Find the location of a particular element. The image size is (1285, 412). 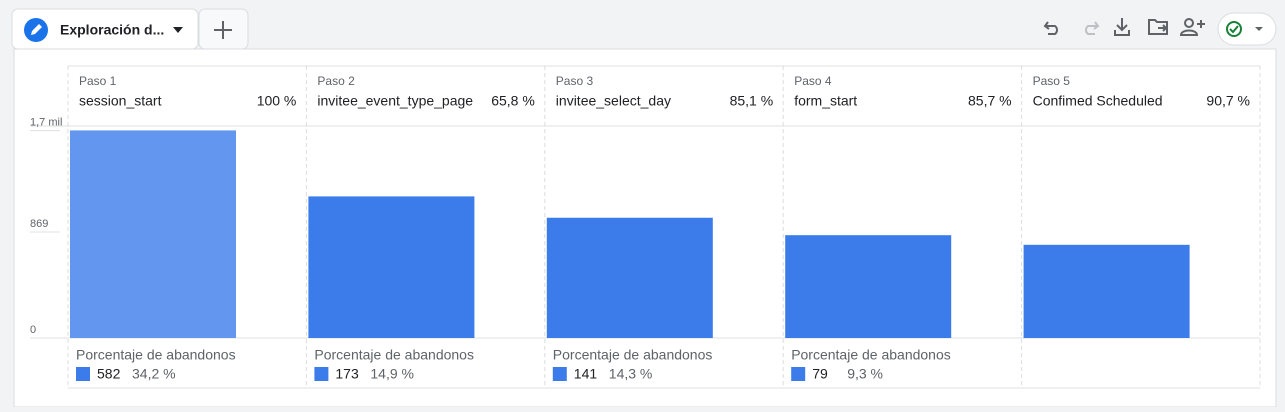

step-label: Paso 4 is located at coordinates (813, 81).